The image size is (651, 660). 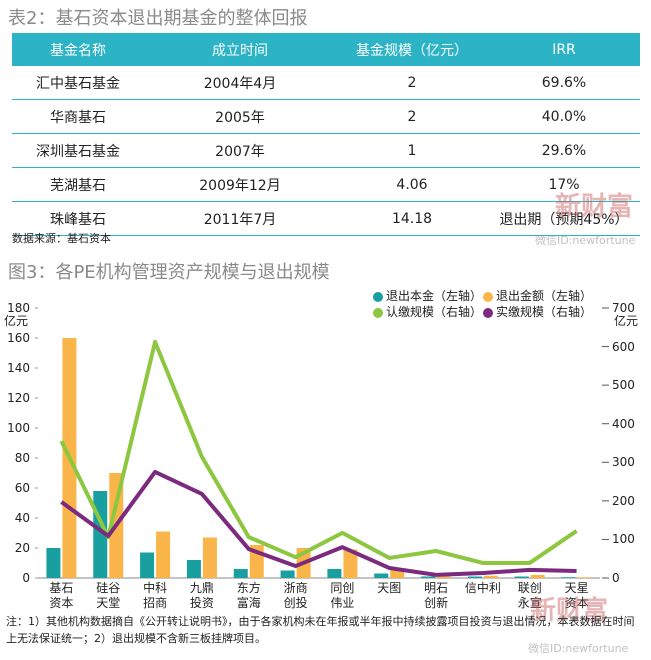 What do you see at coordinates (78, 218) in the screenshot?
I see `table-cell: 珠峰基石` at bounding box center [78, 218].